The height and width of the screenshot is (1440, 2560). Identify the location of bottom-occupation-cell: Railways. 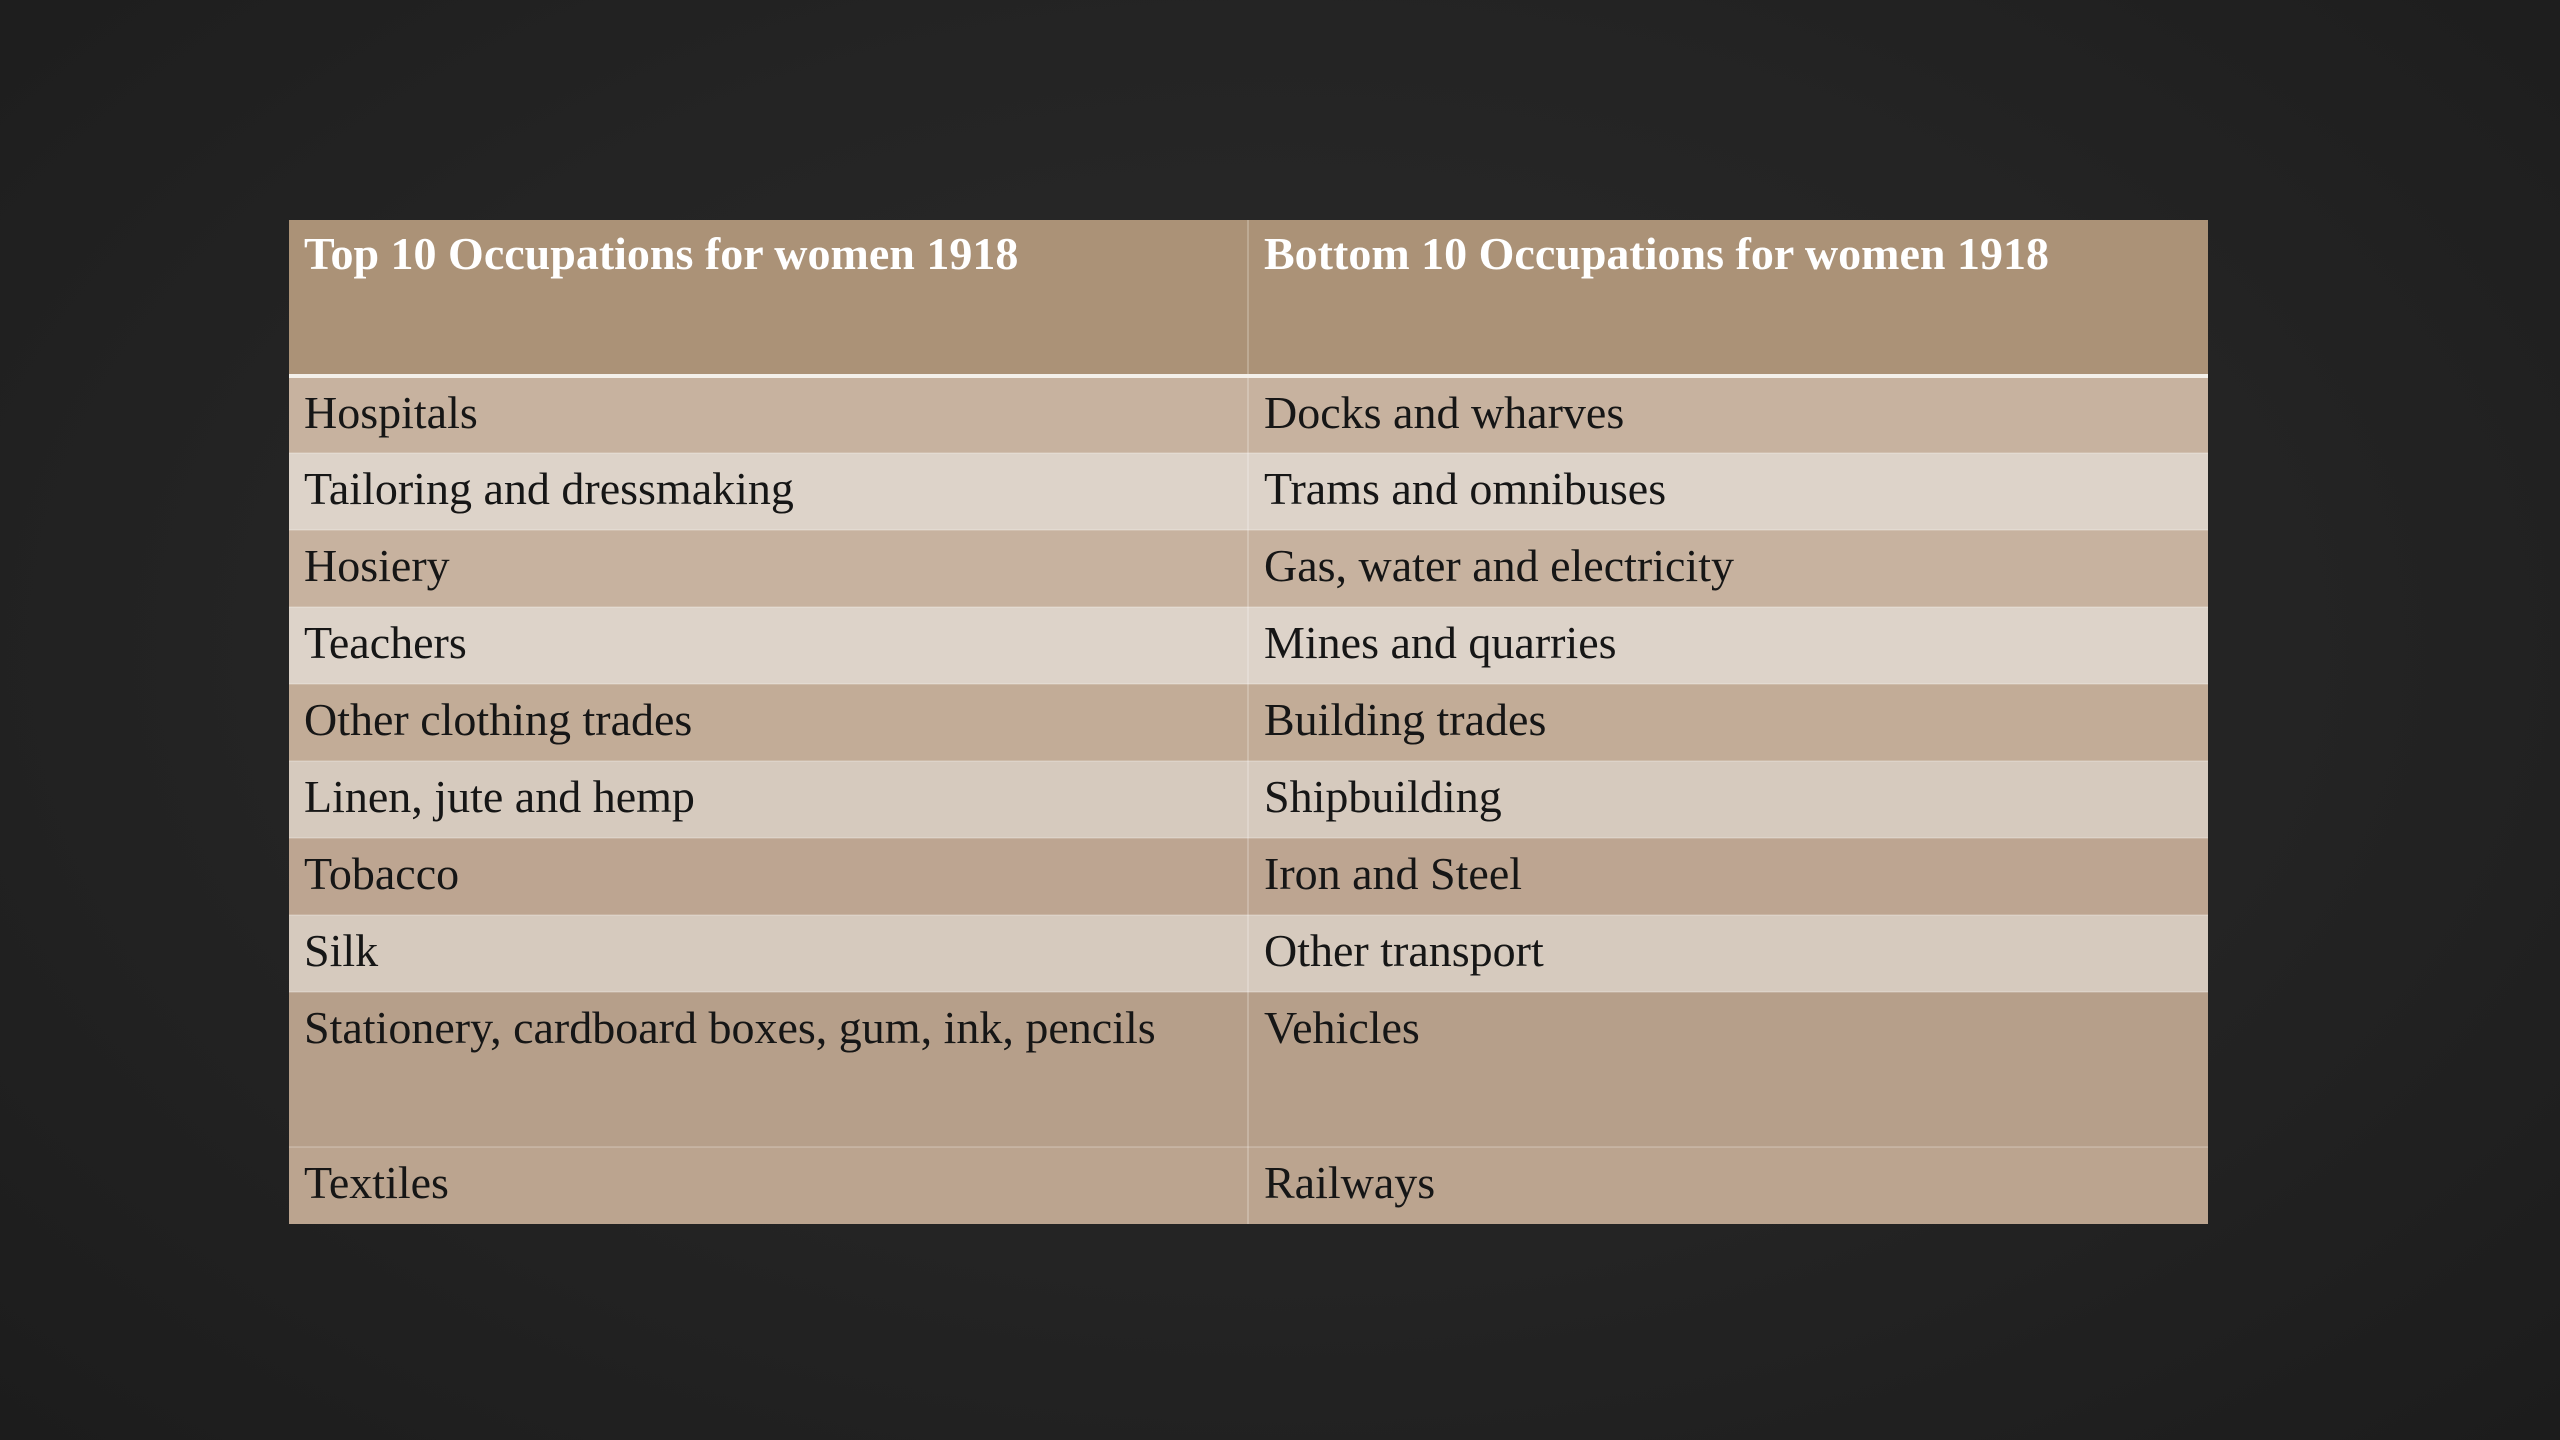
(1728, 1185).